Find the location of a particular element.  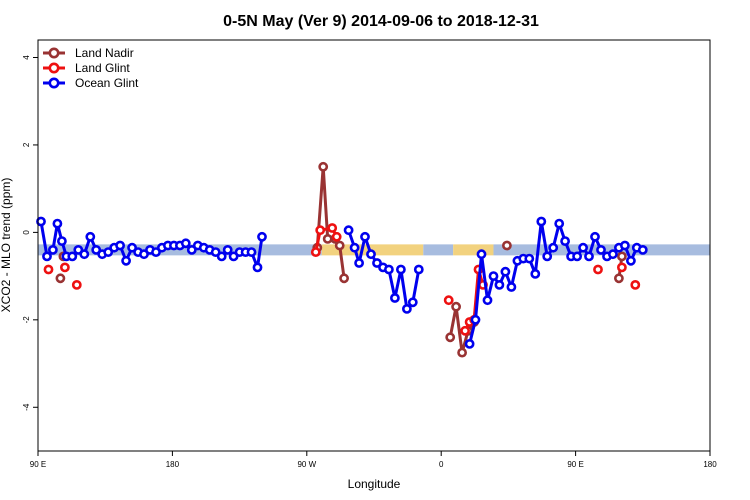

legend-label: Land Glint is located at coordinates (102, 68).